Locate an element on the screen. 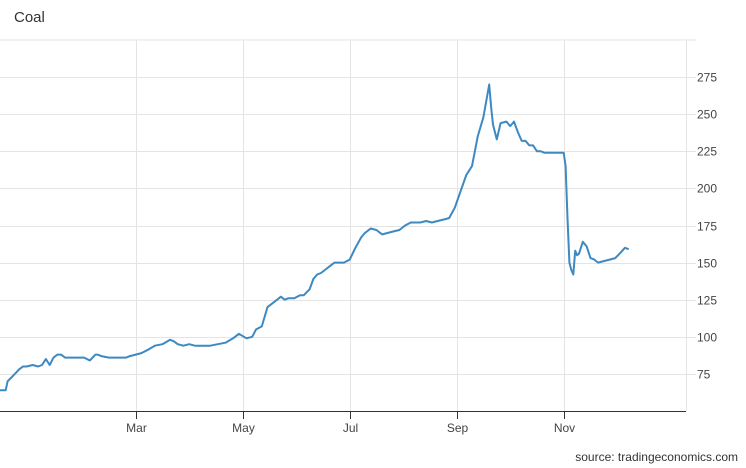 The width and height of the screenshot is (746, 468). x-tick-label-mar: Mar is located at coordinates (136, 428).